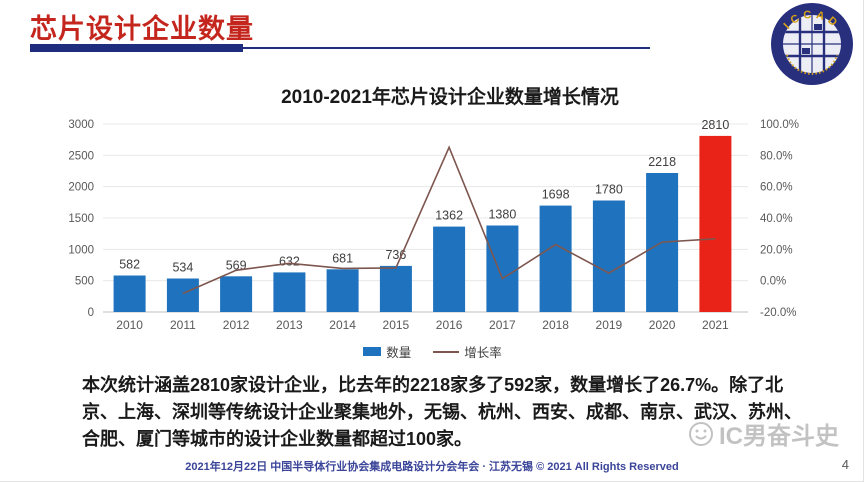  What do you see at coordinates (395, 255) in the screenshot?
I see `bar-value-2015: 736` at bounding box center [395, 255].